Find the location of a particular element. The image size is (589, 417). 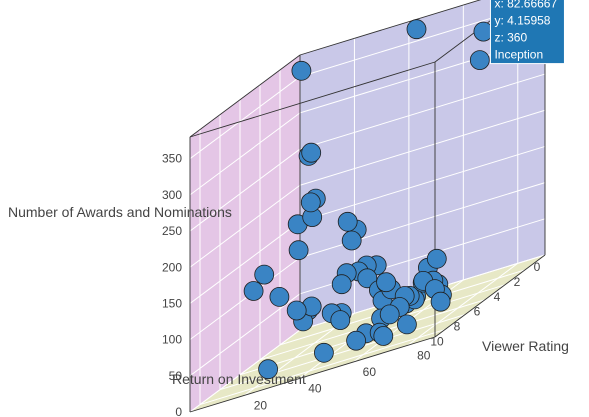

hover-line-z: z: 360 is located at coordinates (510, 38).